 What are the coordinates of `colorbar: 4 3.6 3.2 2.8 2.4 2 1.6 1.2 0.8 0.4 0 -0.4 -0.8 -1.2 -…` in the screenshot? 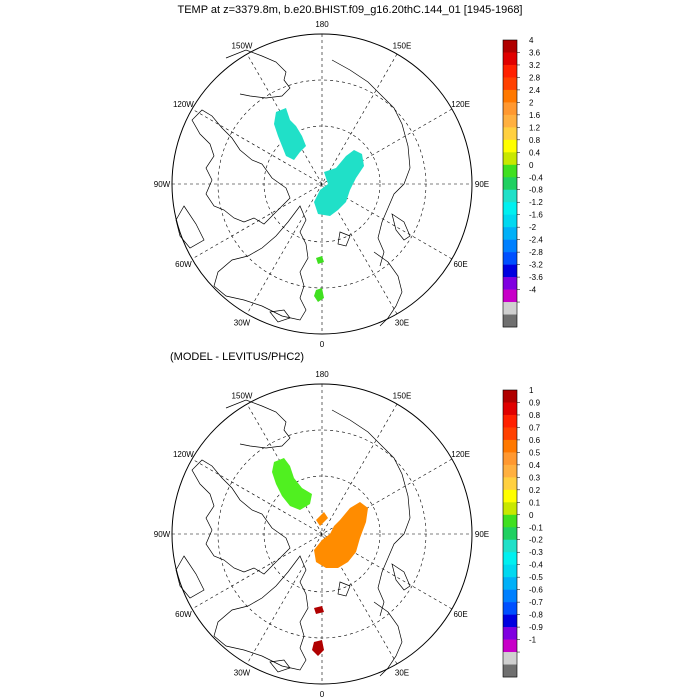 It's located at (522, 182).